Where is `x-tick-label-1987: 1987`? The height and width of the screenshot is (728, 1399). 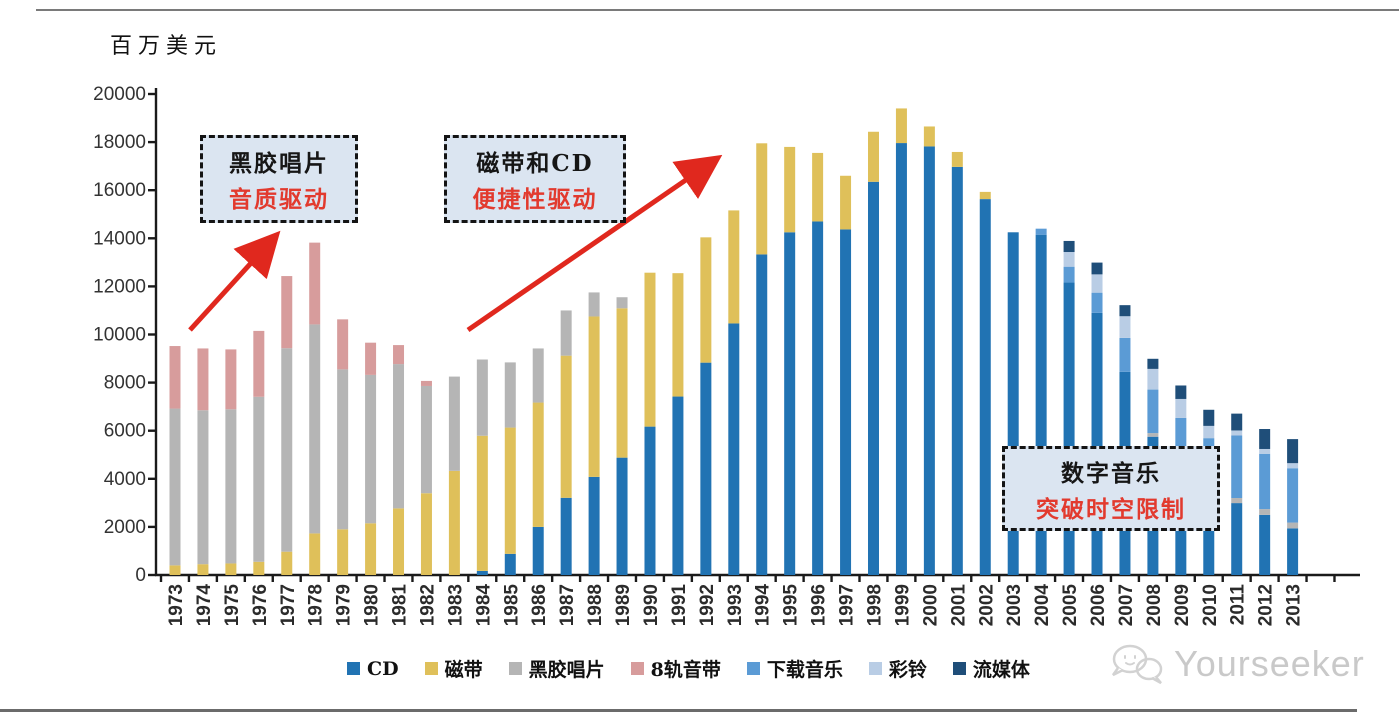 x-tick-label-1987: 1987 is located at coordinates (567, 605).